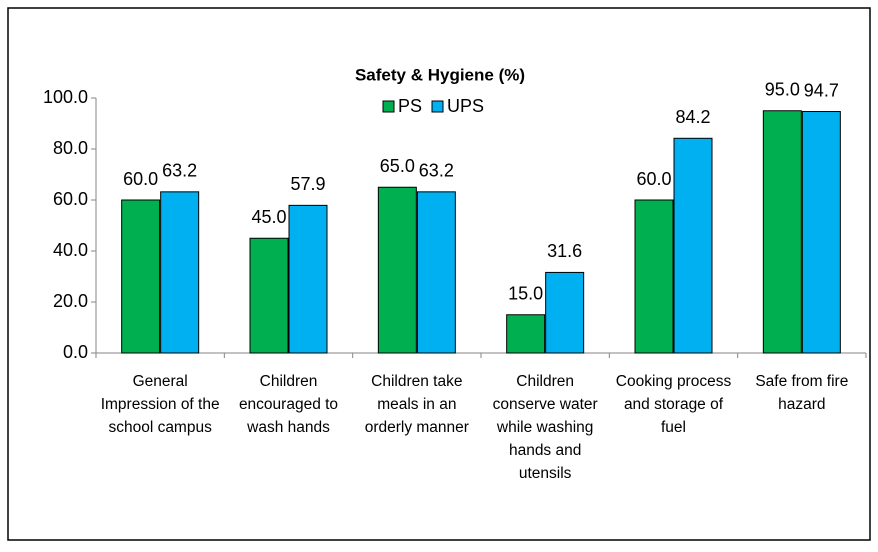 The image size is (878, 552). What do you see at coordinates (268, 217) in the screenshot?
I see `value-label: 45.0` at bounding box center [268, 217].